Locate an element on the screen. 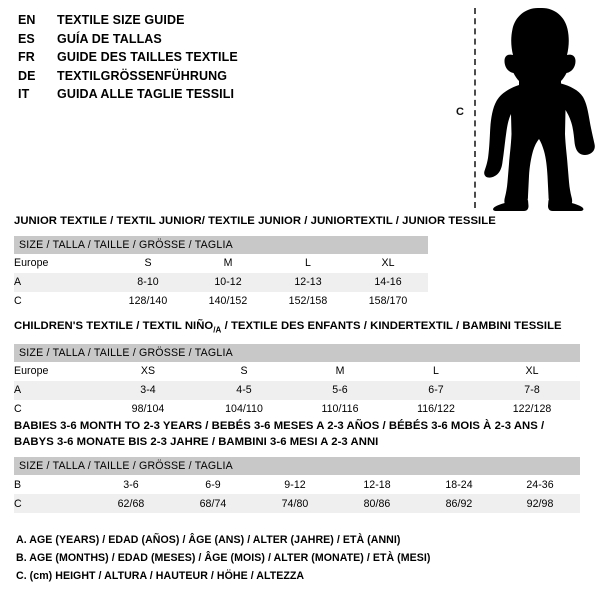 This screenshot has width=600, height=600. cell: 92/98 is located at coordinates (540, 503).